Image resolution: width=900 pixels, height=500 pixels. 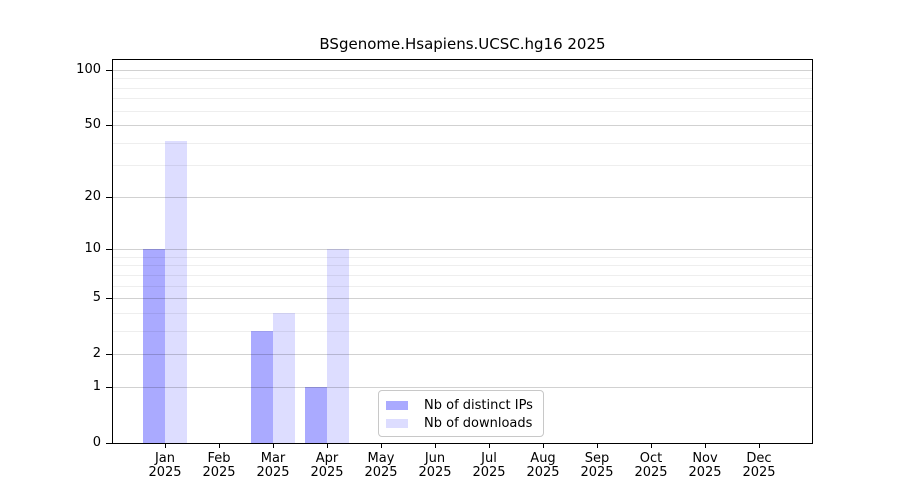 I want to click on y-tick-label: 100, so click(x=88, y=69).